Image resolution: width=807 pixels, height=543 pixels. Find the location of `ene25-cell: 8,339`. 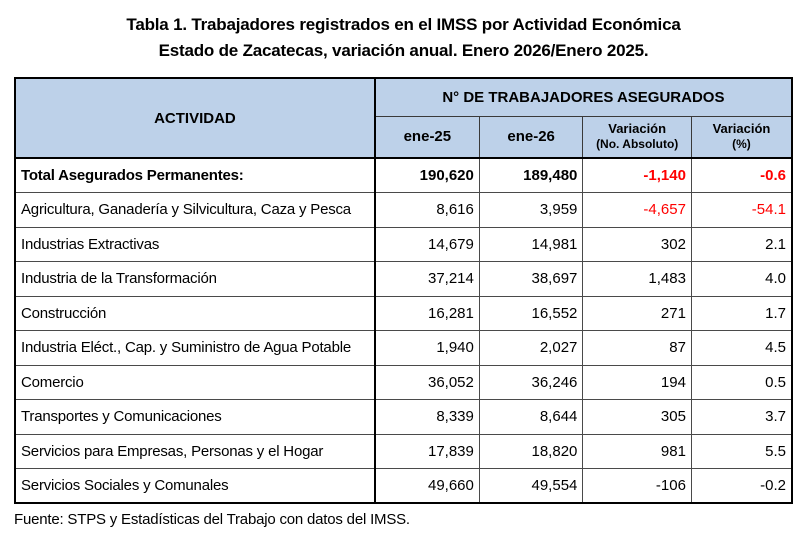

ene25-cell: 8,339 is located at coordinates (427, 417).